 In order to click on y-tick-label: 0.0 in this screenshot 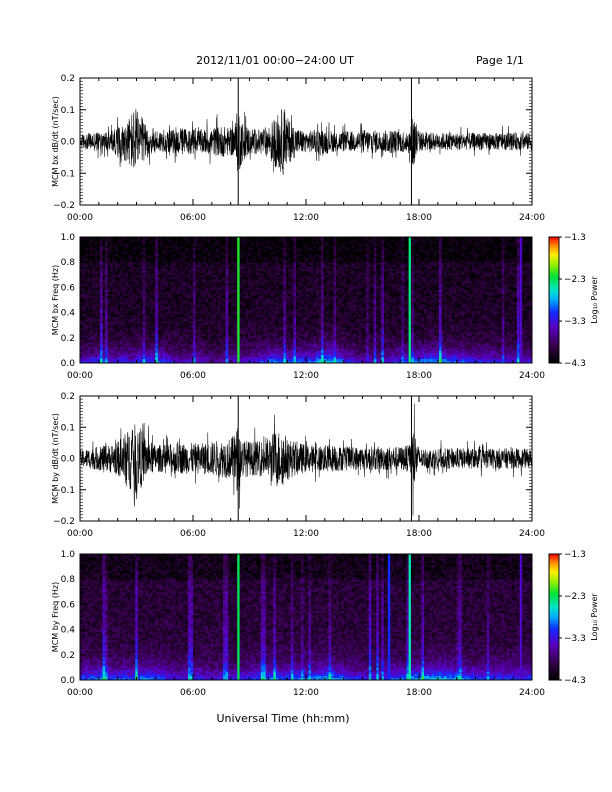, I will do `click(68, 143)`.